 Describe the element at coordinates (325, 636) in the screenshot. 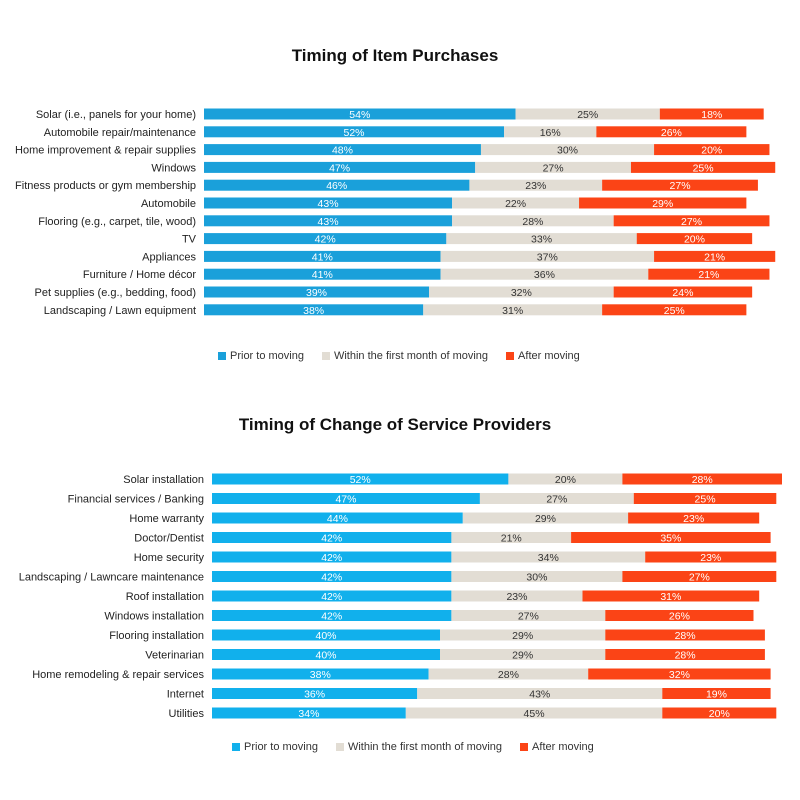

I see `data-label: 40%` at that location.